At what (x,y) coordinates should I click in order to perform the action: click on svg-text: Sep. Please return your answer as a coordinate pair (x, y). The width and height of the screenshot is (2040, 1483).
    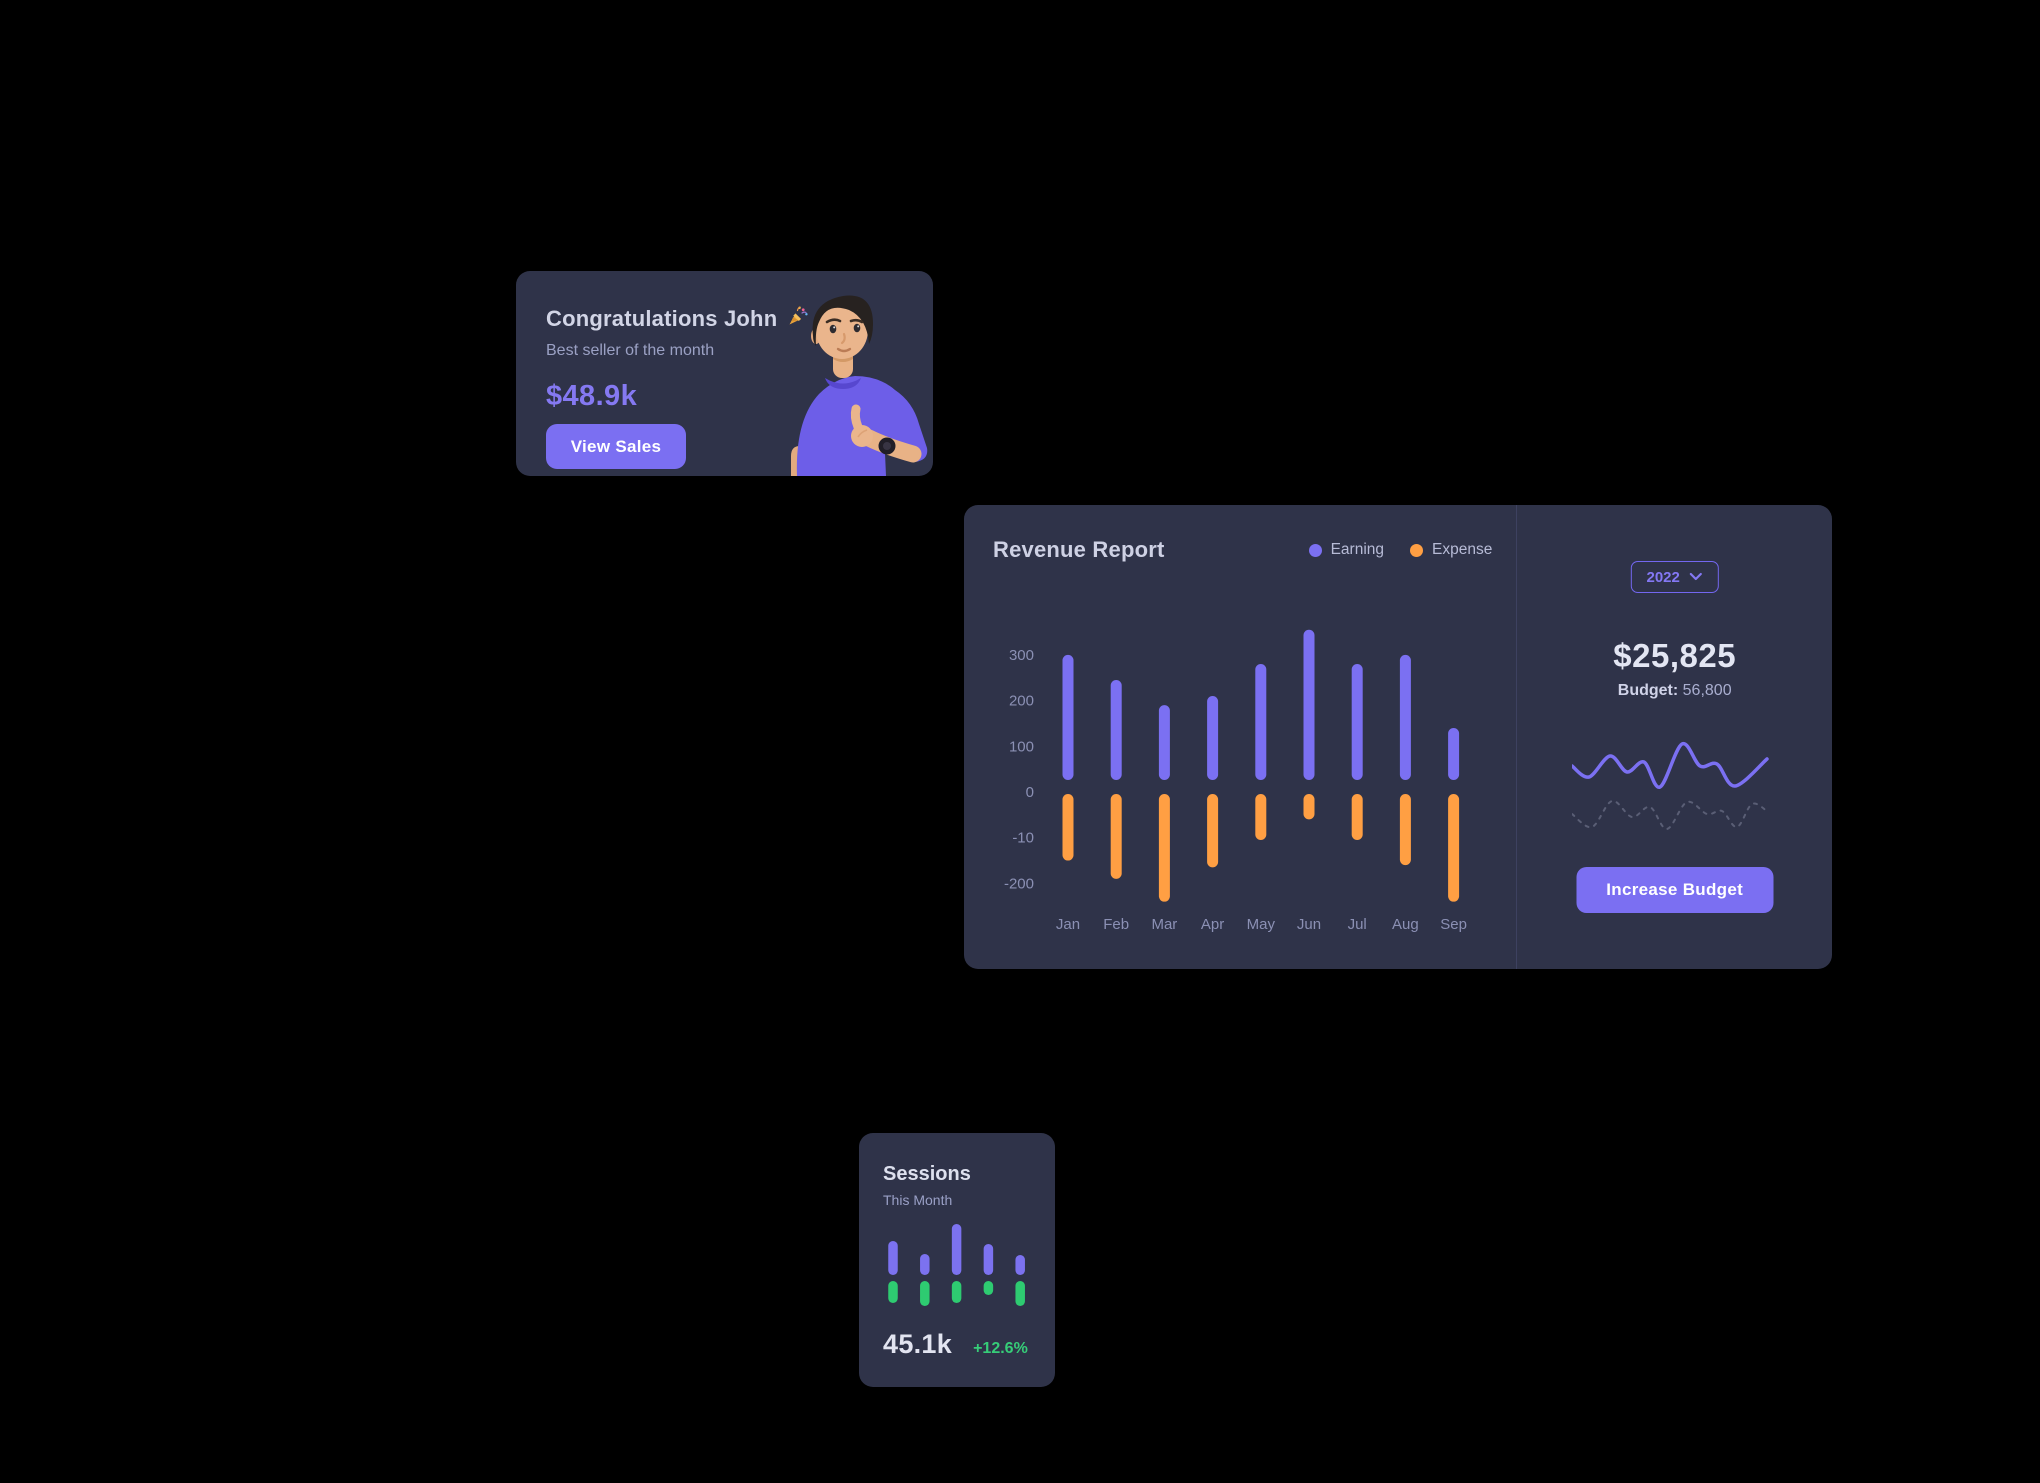
    Looking at the image, I should click on (1453, 924).